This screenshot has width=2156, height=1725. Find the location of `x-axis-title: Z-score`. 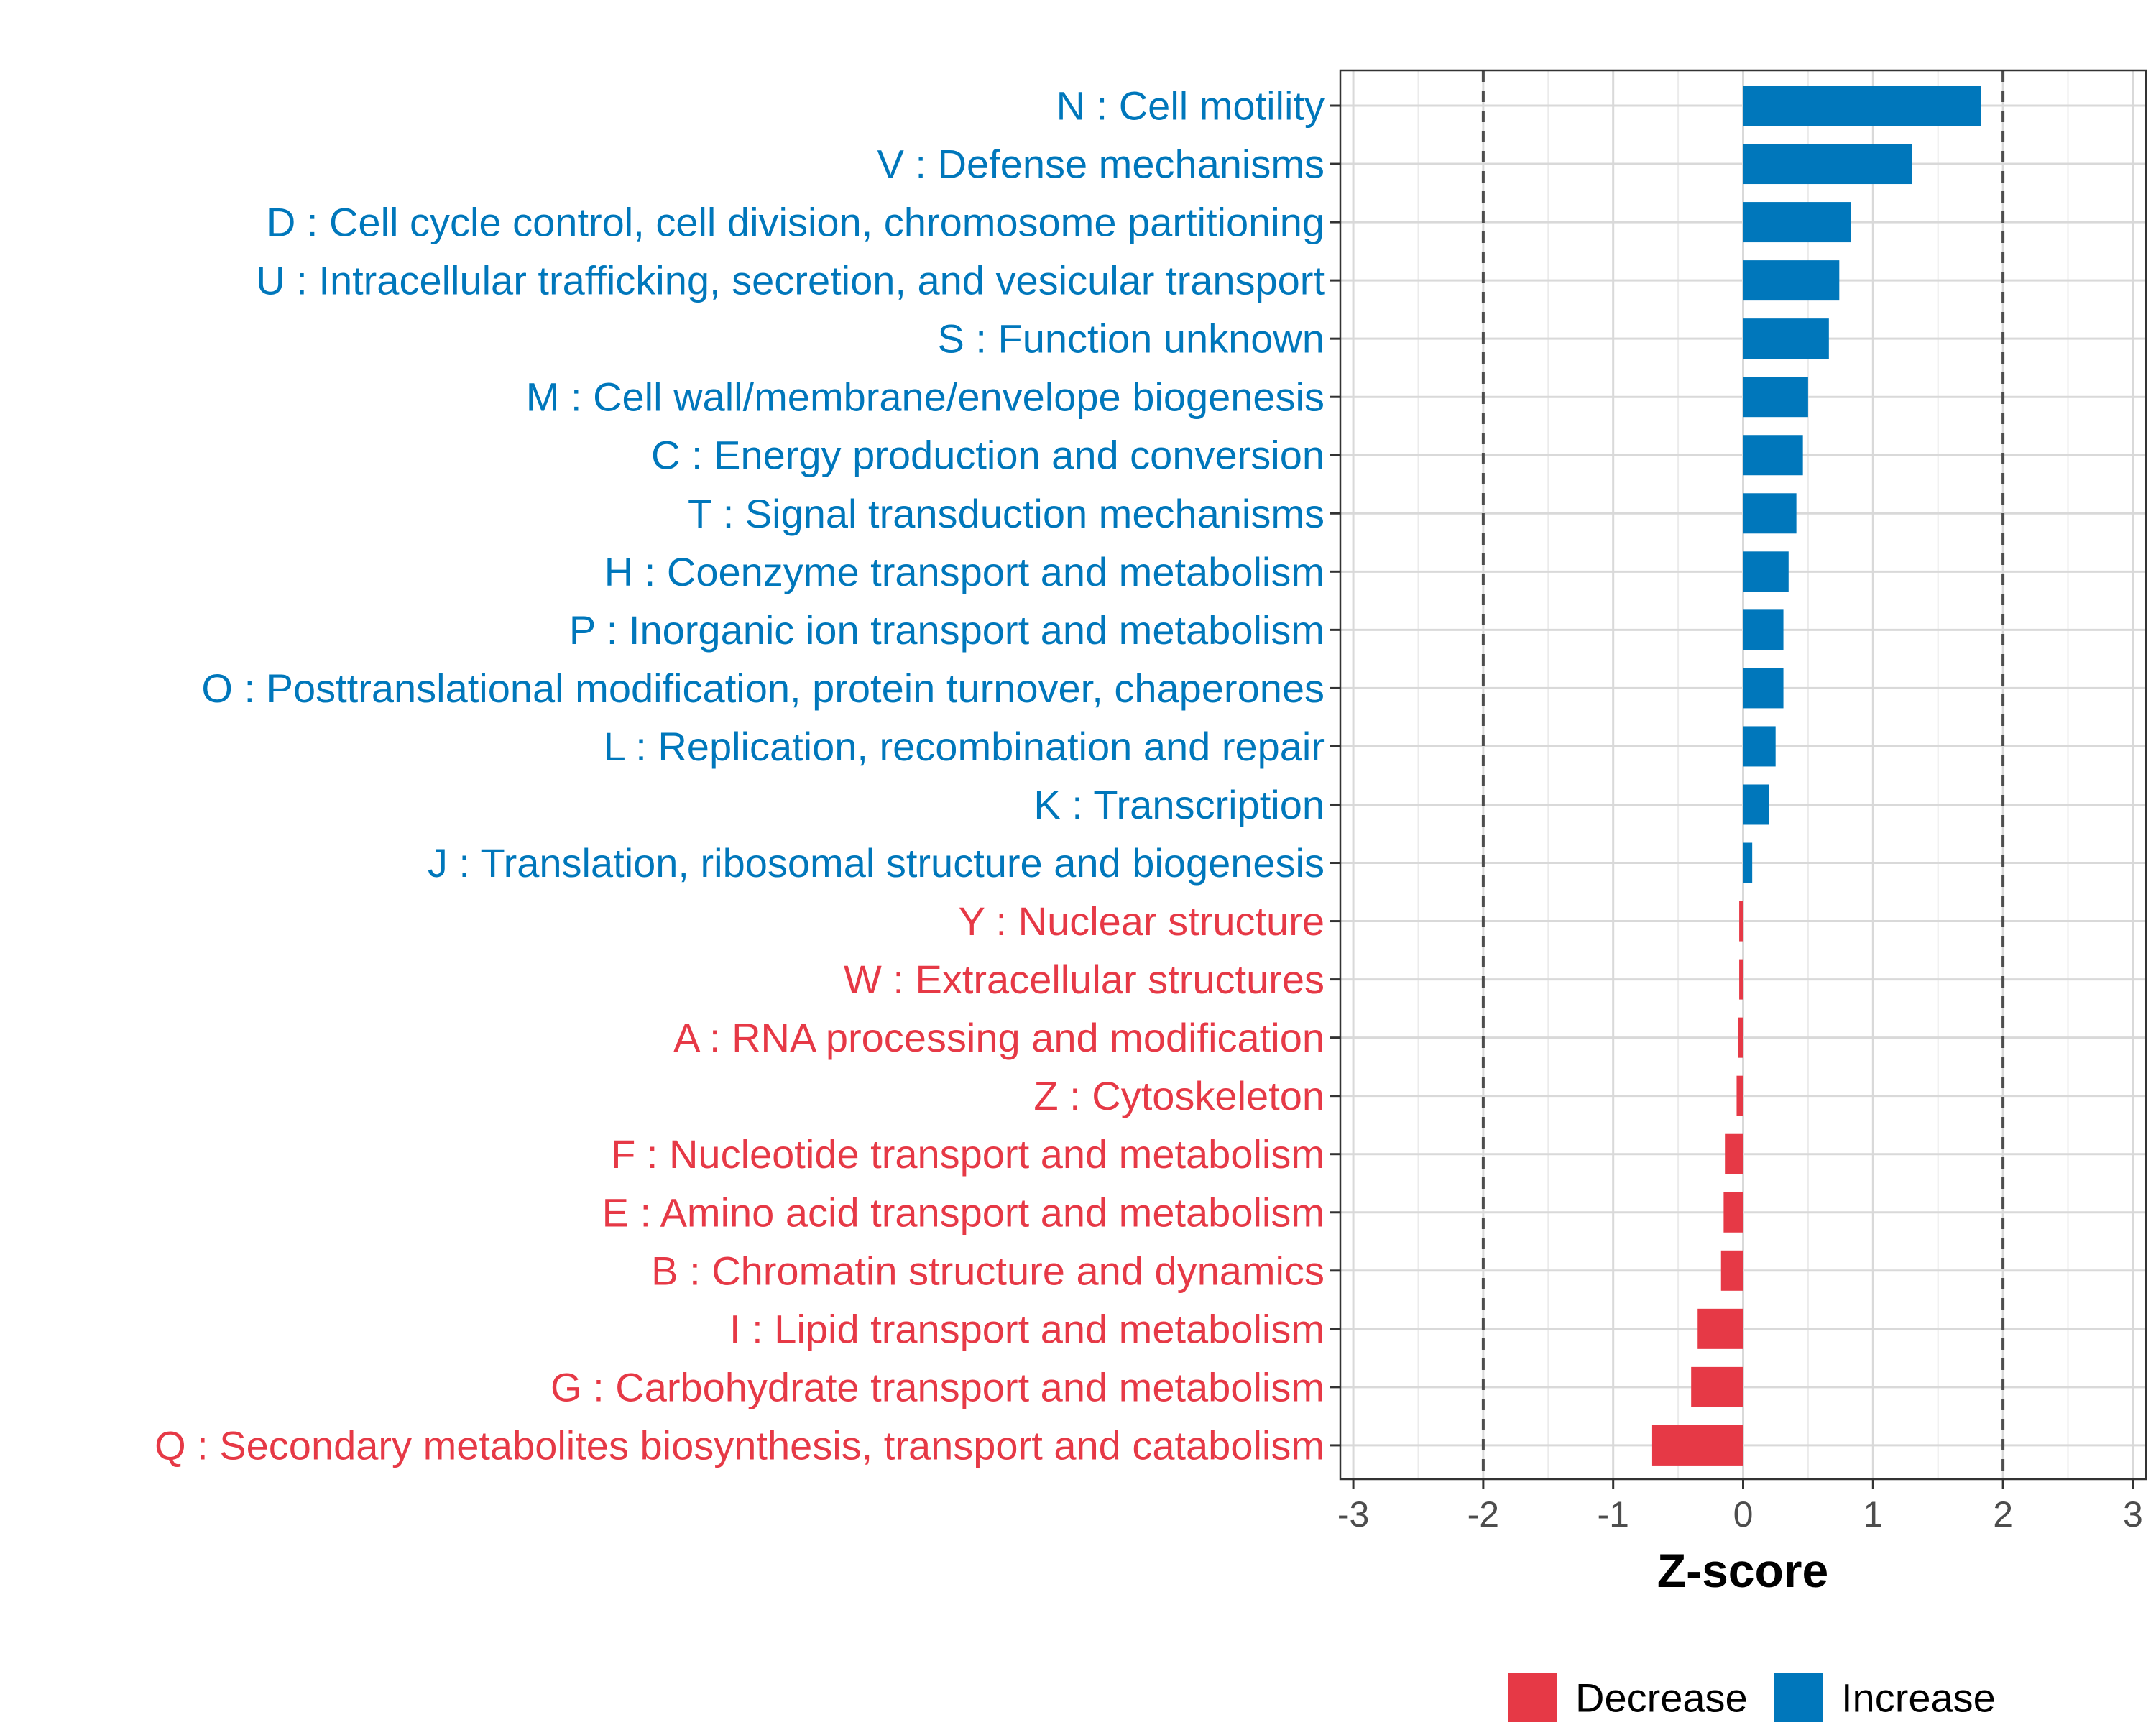

x-axis-title: Z-score is located at coordinates (1743, 1570).